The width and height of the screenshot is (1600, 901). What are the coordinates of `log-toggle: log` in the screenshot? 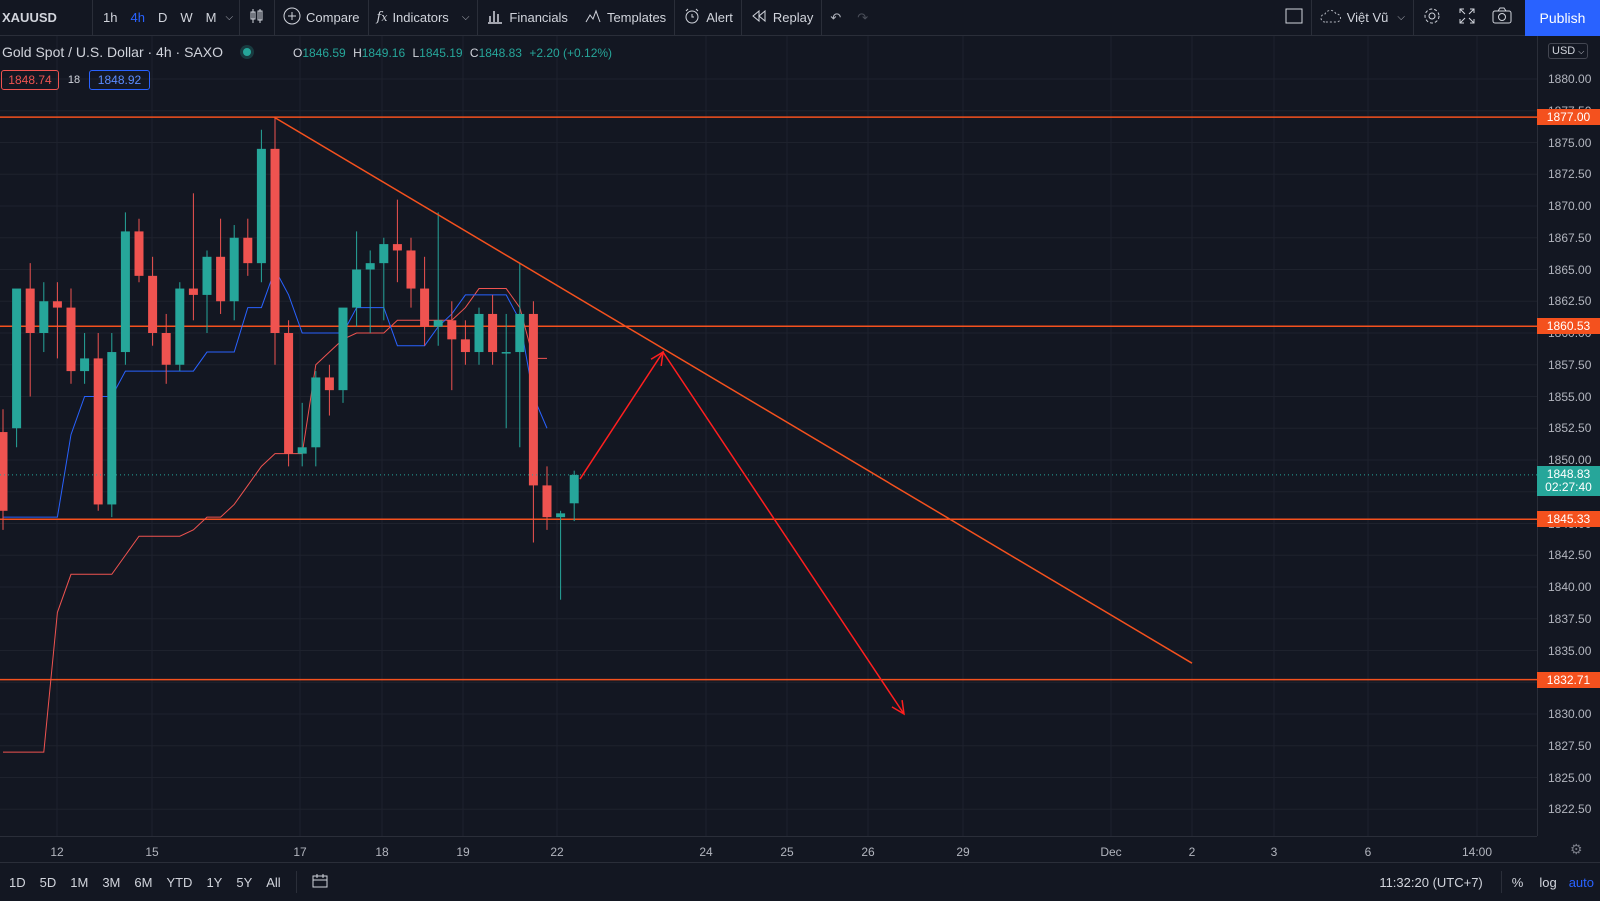 It's located at (1548, 882).